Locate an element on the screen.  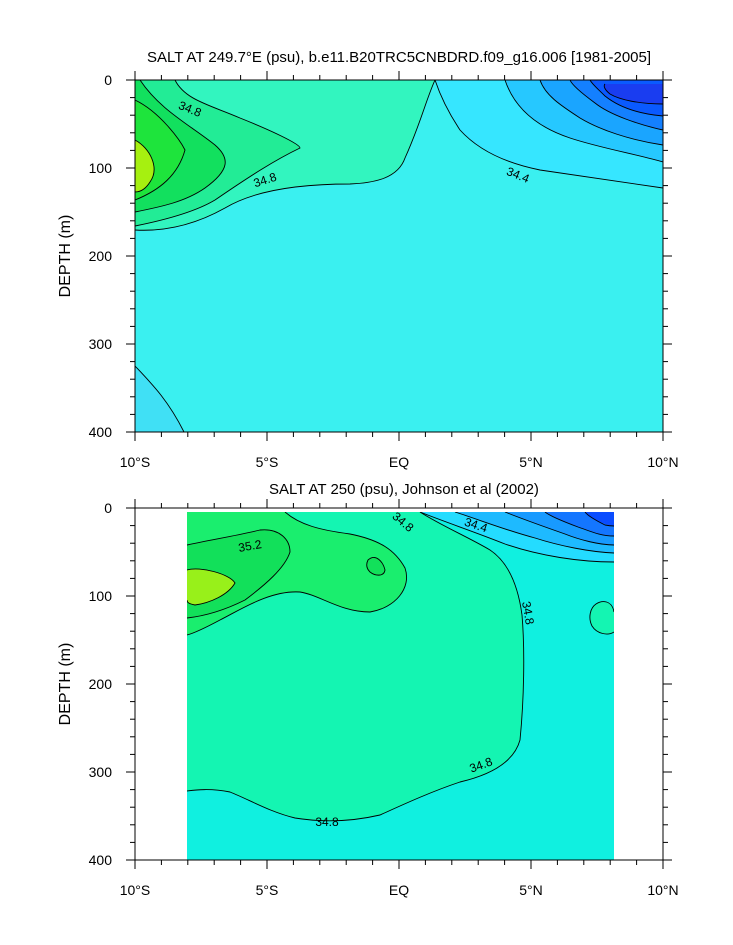
top-x-tick-label: 10°S is located at coordinates (135, 462).